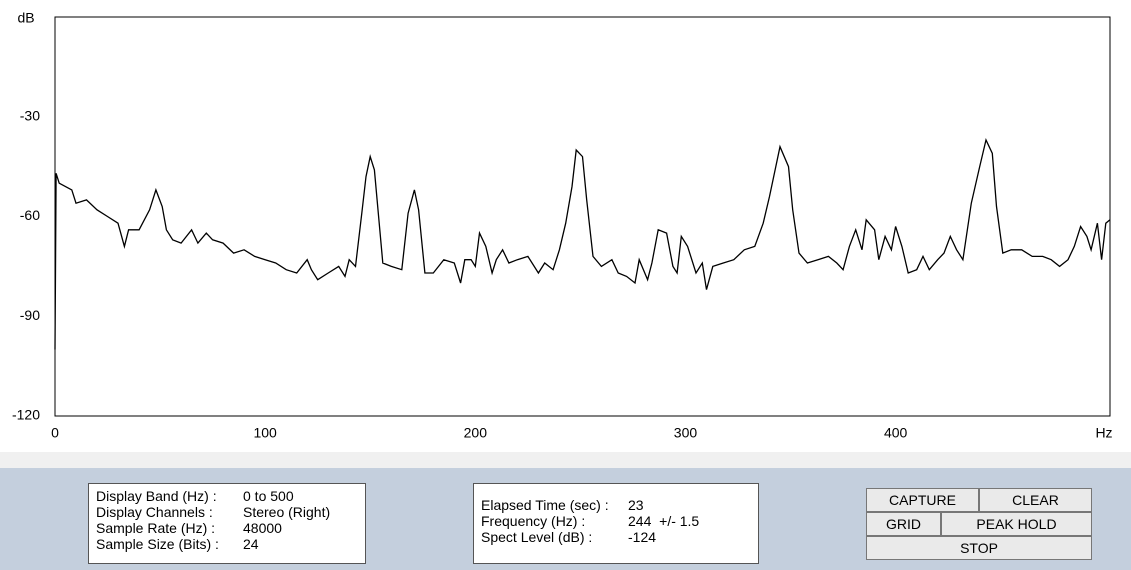  I want to click on x-tick-label: 300, so click(686, 433).